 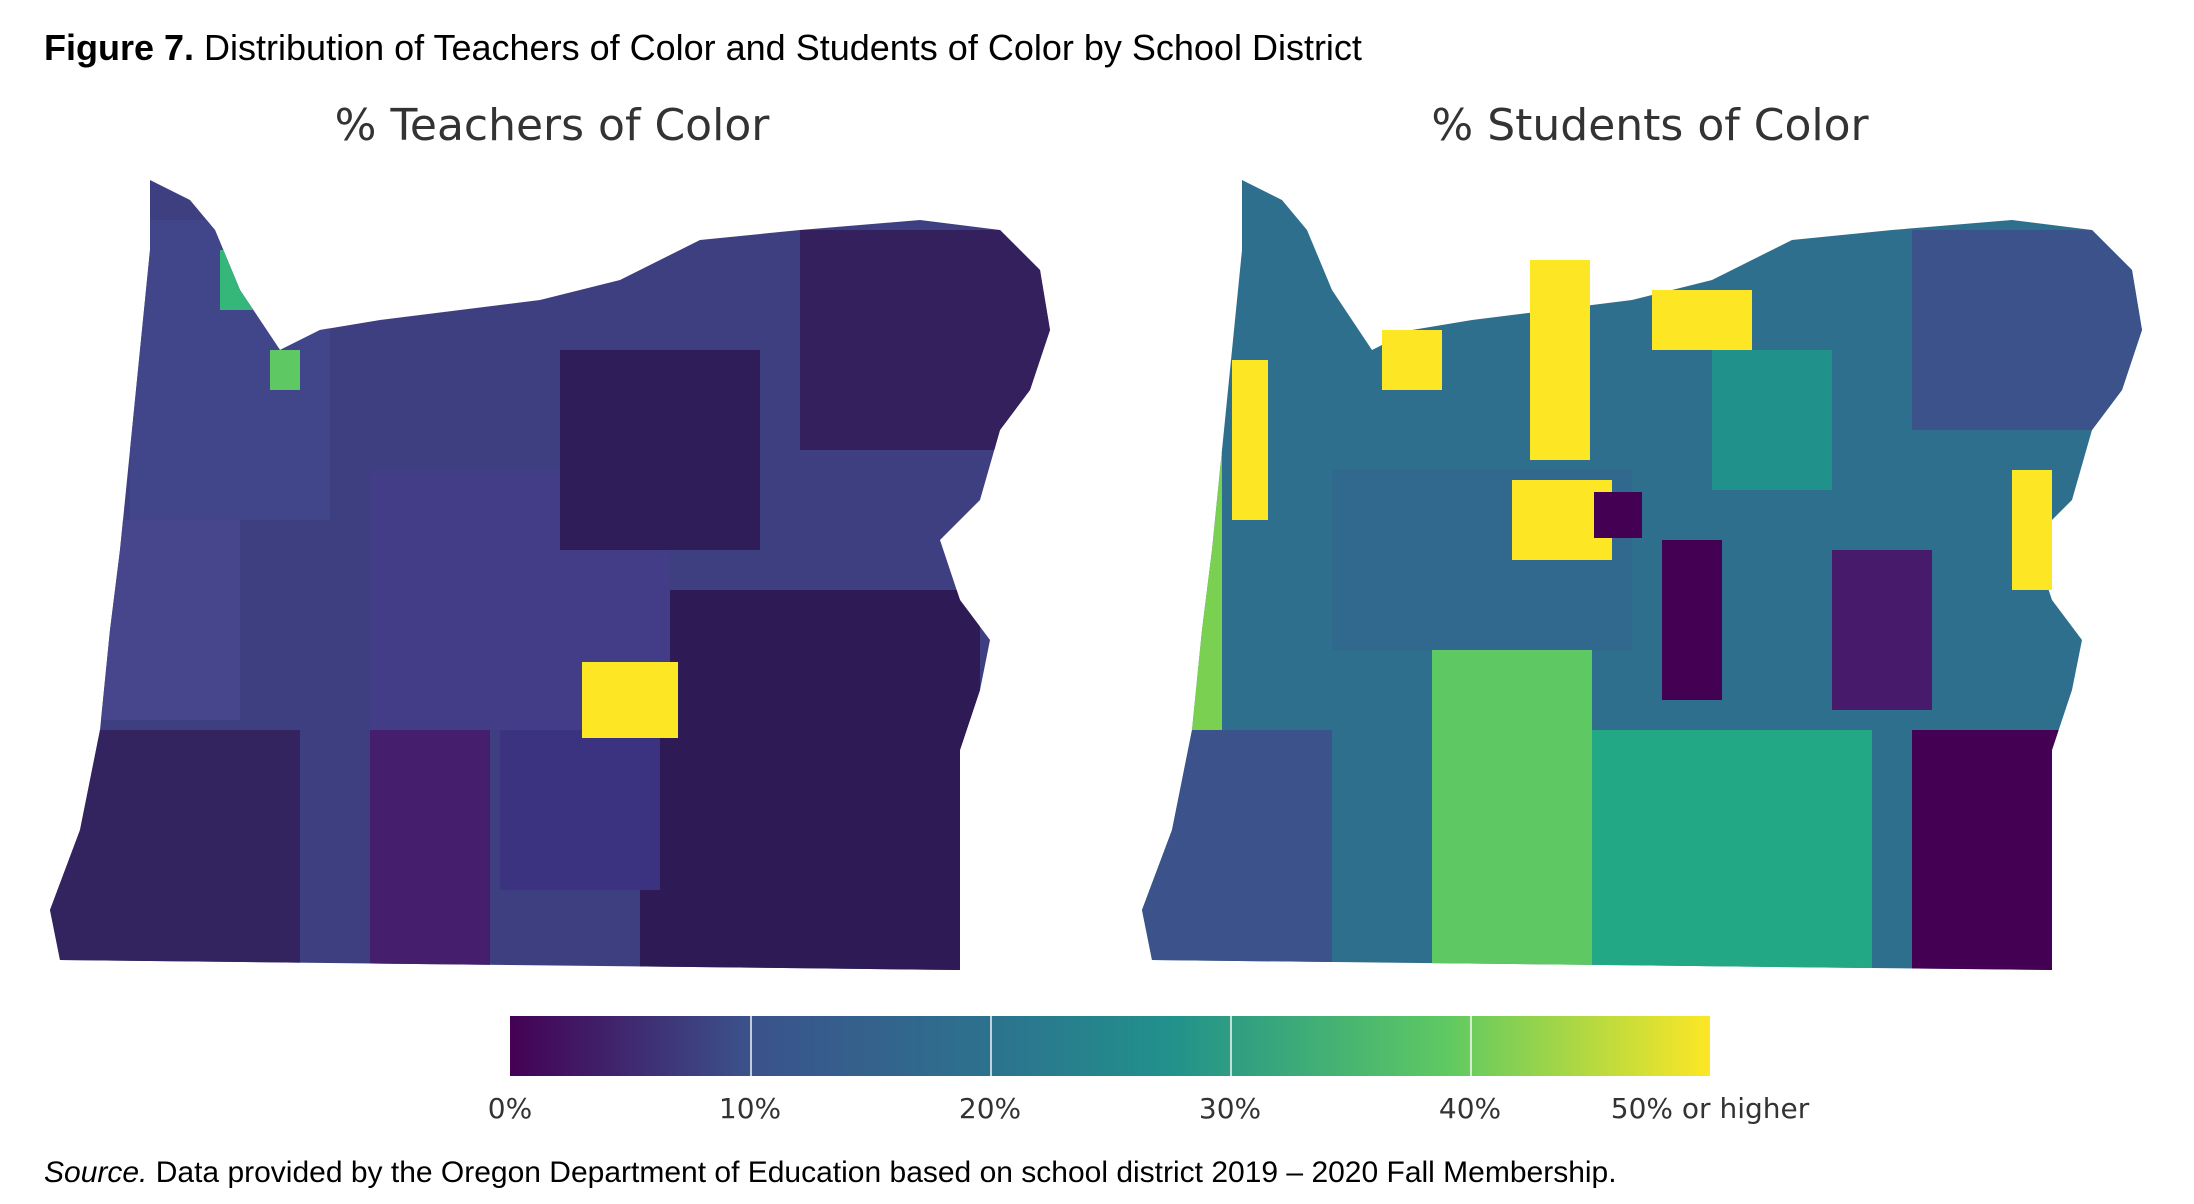 I want to click on yellow-north, so click(x=1702, y=320).